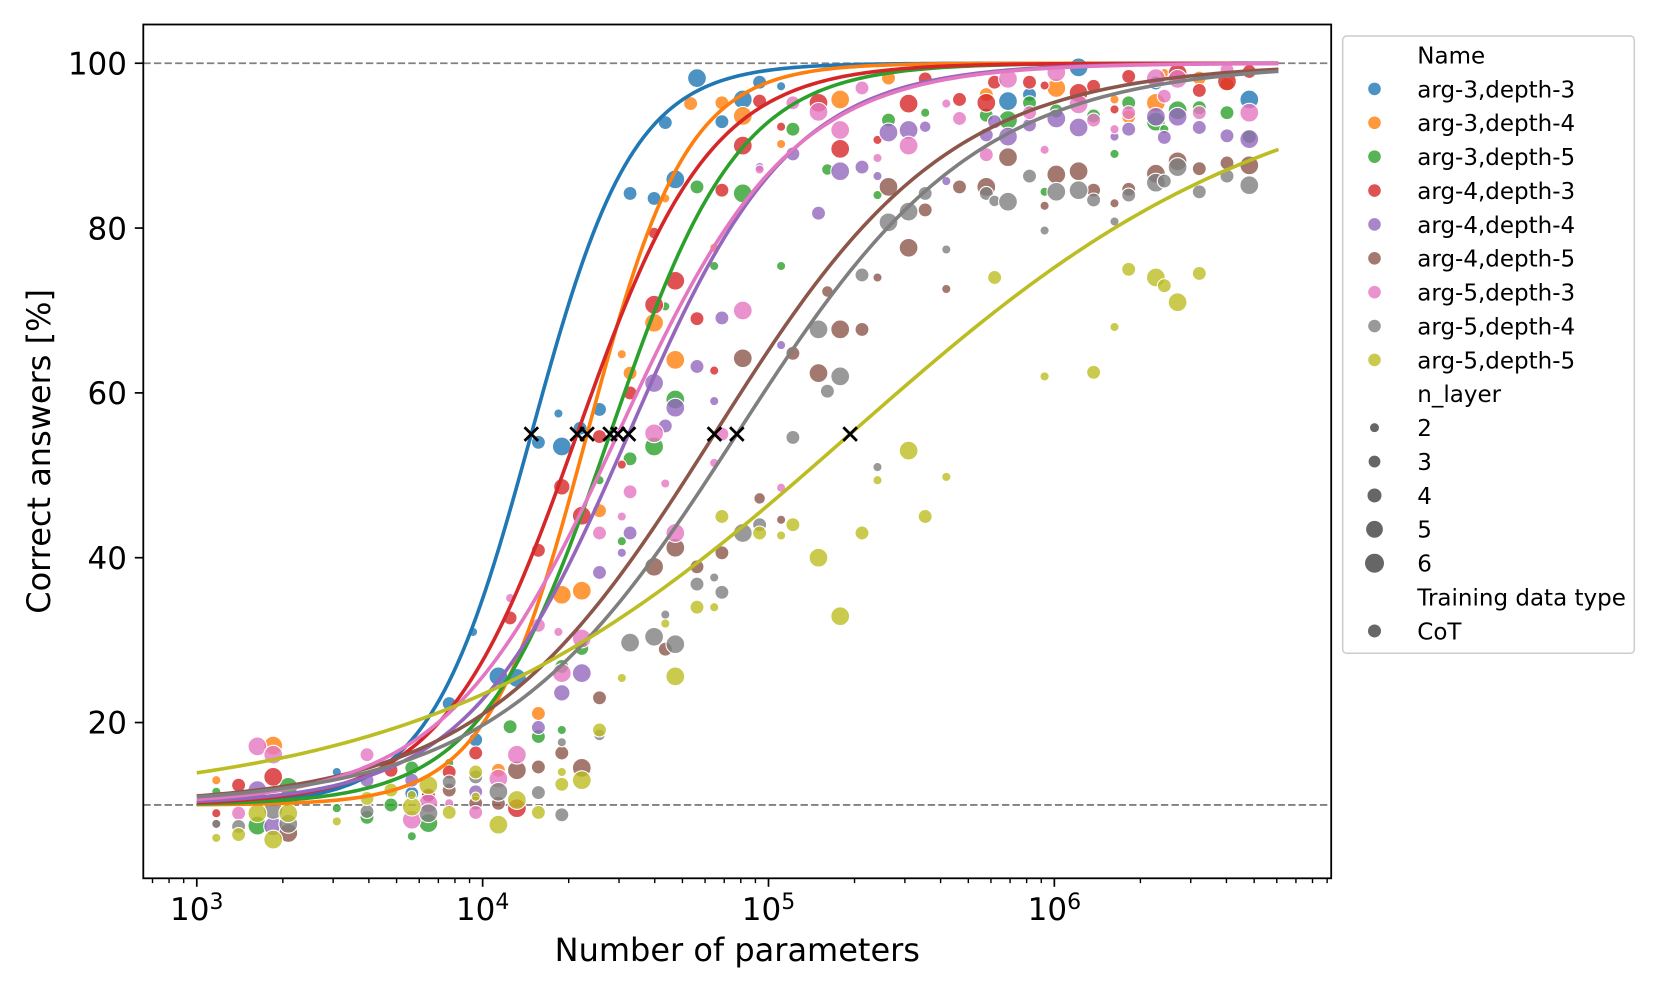 The image size is (1661, 997). Describe the element at coordinates (737, 950) in the screenshot. I see `x-axis-label: Number of parameters` at that location.